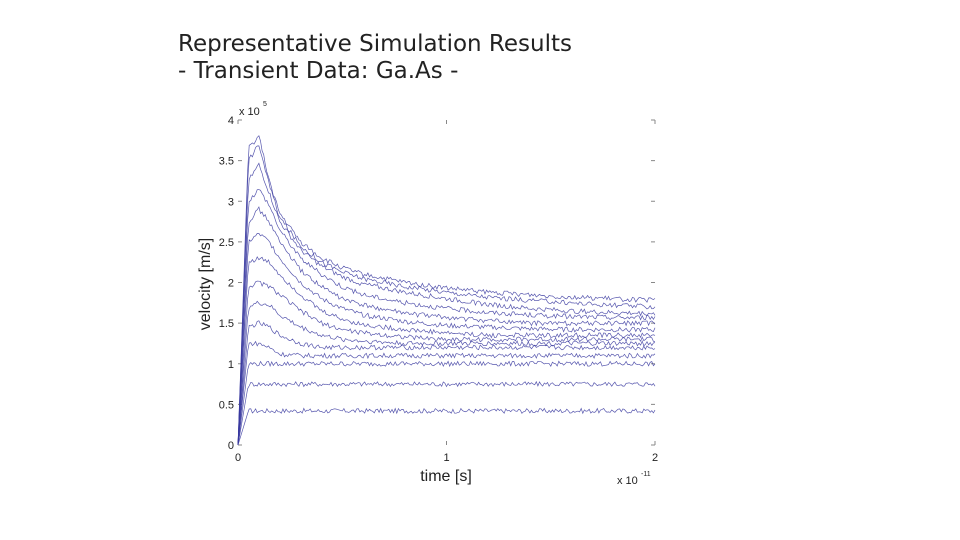  What do you see at coordinates (627, 481) in the screenshot?
I see `x-multiplier: x 10` at bounding box center [627, 481].